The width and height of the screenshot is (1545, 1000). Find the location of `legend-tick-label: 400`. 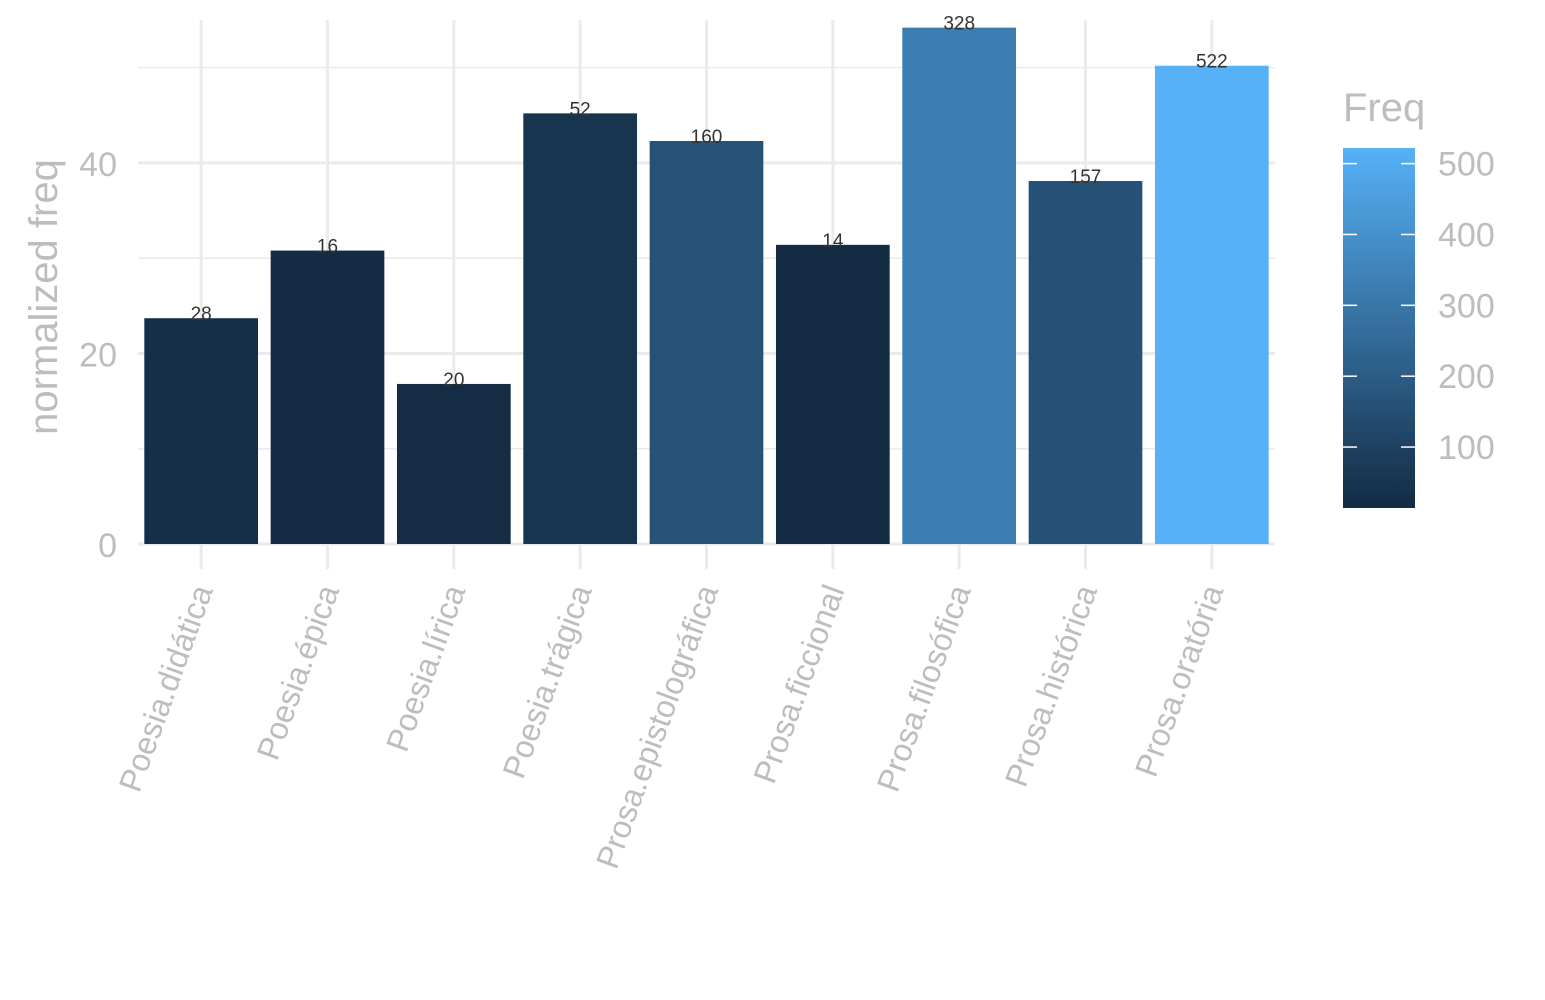

legend-tick-label: 400 is located at coordinates (1466, 235).